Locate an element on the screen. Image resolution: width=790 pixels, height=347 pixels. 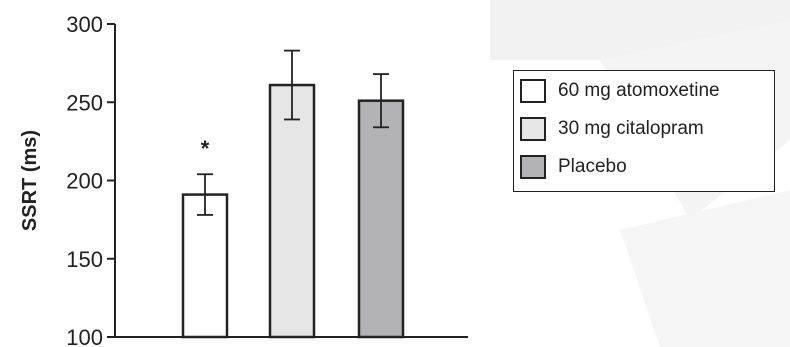
annotations: * is located at coordinates (205, 148).